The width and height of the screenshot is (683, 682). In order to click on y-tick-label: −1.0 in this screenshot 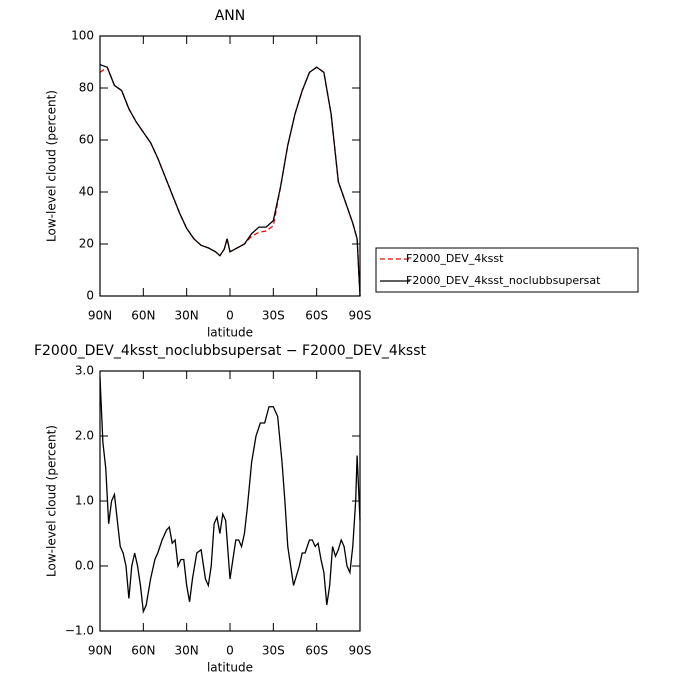, I will do `click(79, 631)`.